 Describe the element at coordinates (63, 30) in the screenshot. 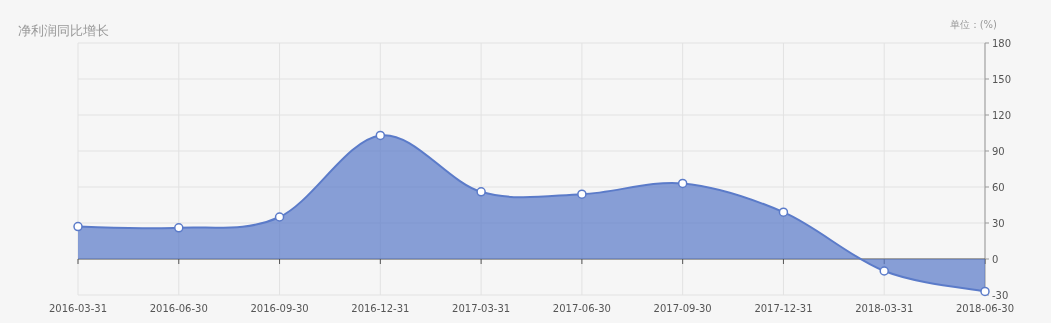

I see `chart-title: 净利润同比增长` at that location.